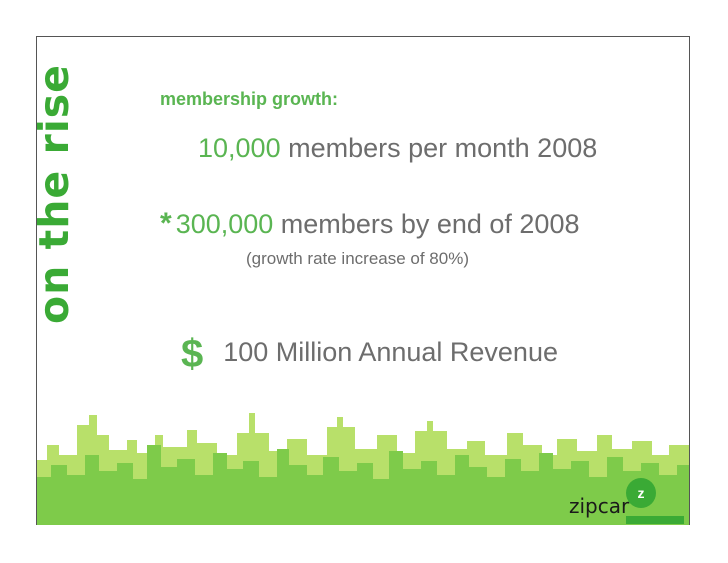 Image resolution: width=728 pixels, height=563 pixels. What do you see at coordinates (357, 258) in the screenshot?
I see `growth-rate-note: (growth rate increase of 80%)` at bounding box center [357, 258].